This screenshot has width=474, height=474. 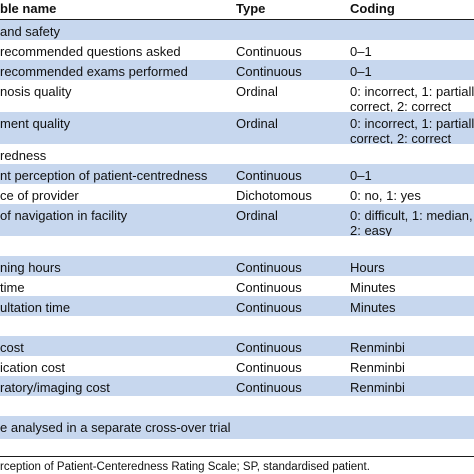 I want to click on variable-name-cell: nosis quality, so click(x=36, y=91).